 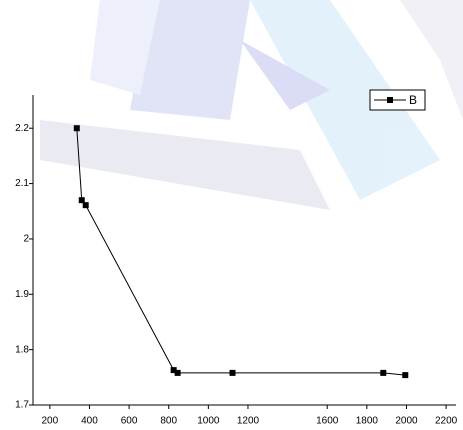 What do you see at coordinates (168, 421) in the screenshot?
I see `x-tick-label: 800` at bounding box center [168, 421].